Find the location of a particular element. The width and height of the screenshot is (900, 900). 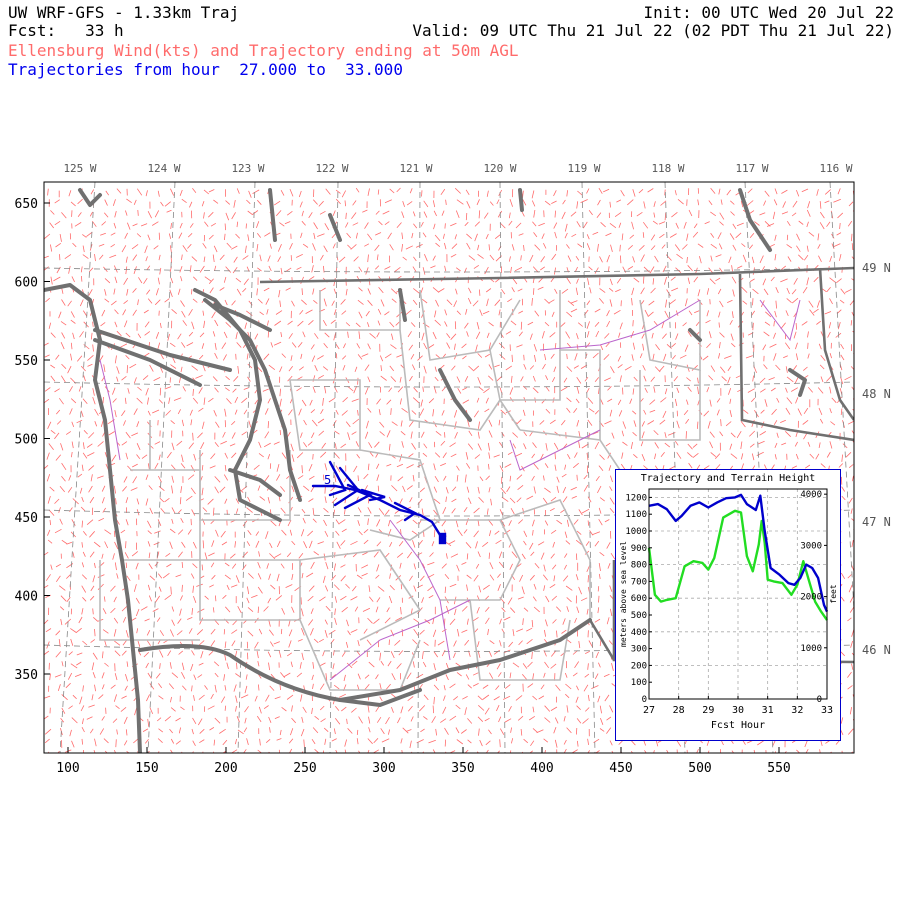

inset-y-tick-label: 800 is located at coordinates (639, 566).